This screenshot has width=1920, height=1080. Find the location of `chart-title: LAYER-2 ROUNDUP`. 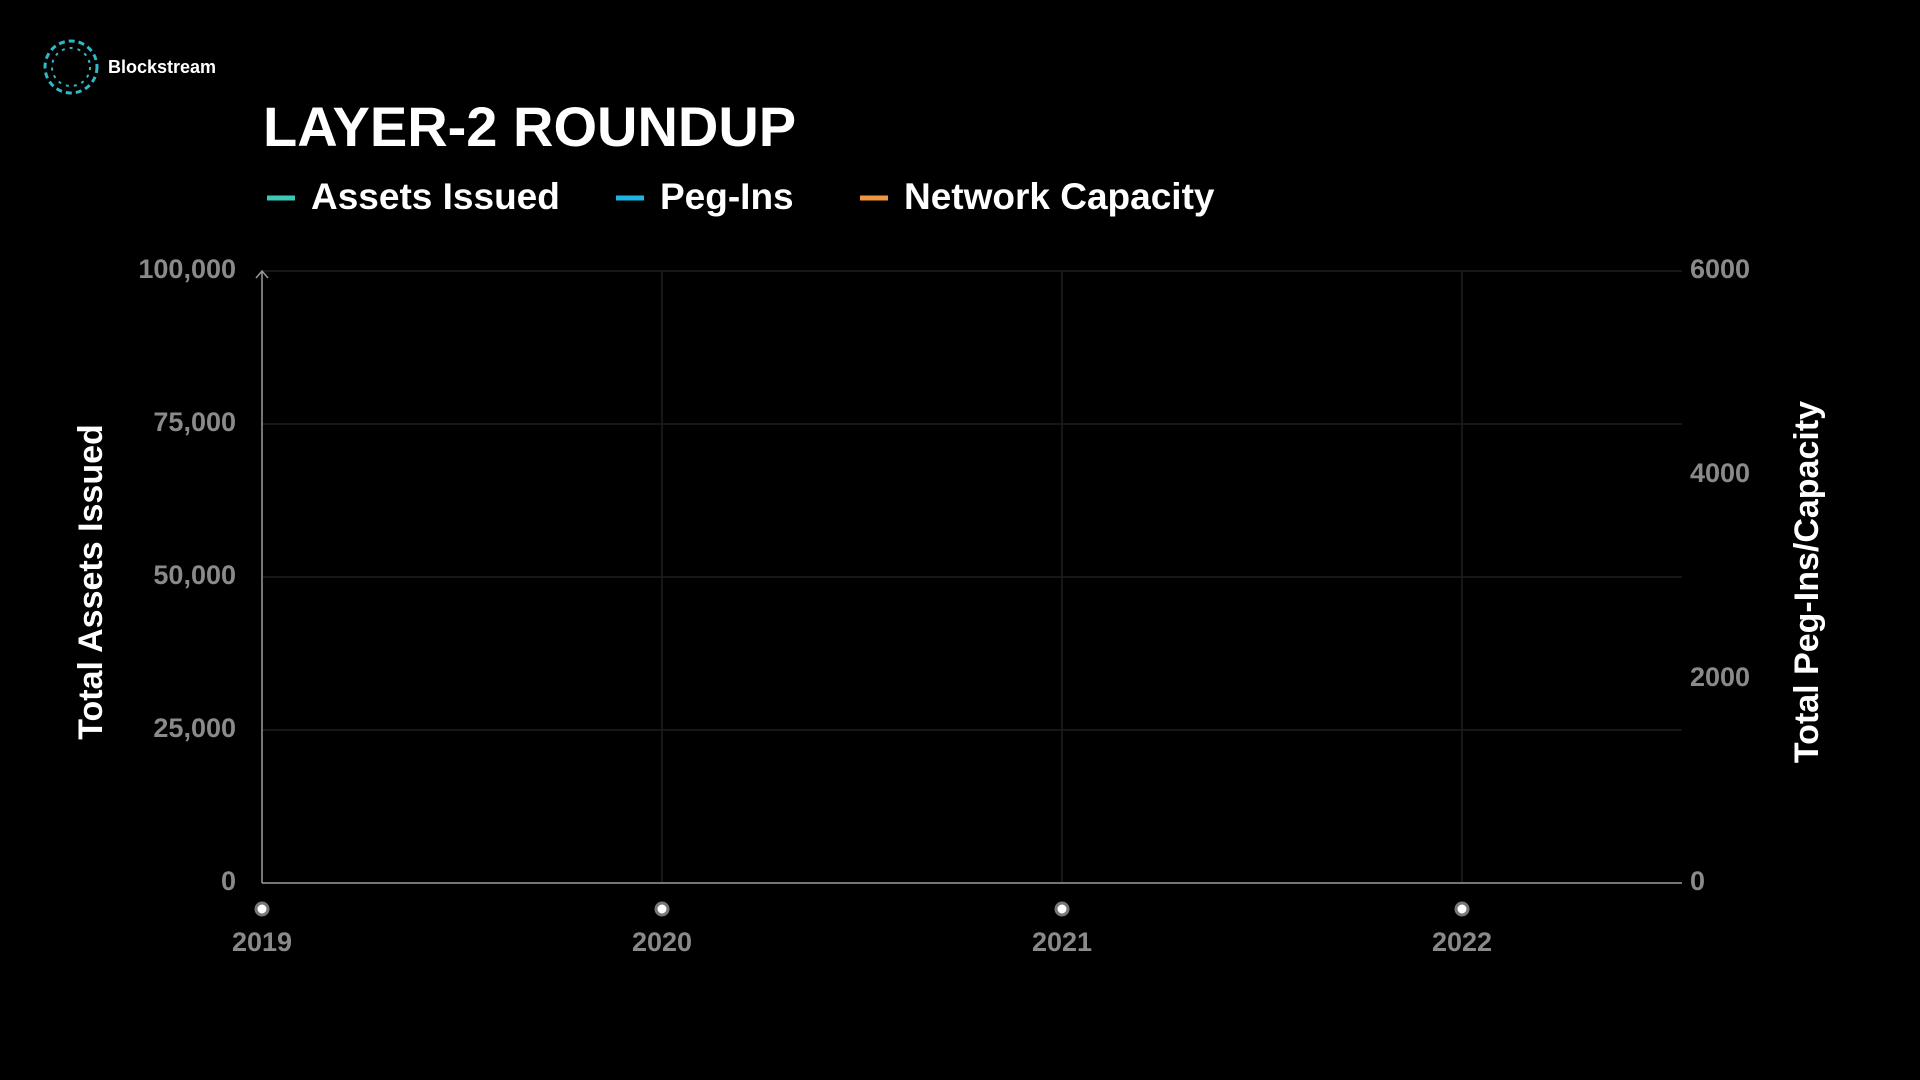

chart-title: LAYER-2 ROUNDUP is located at coordinates (529, 126).